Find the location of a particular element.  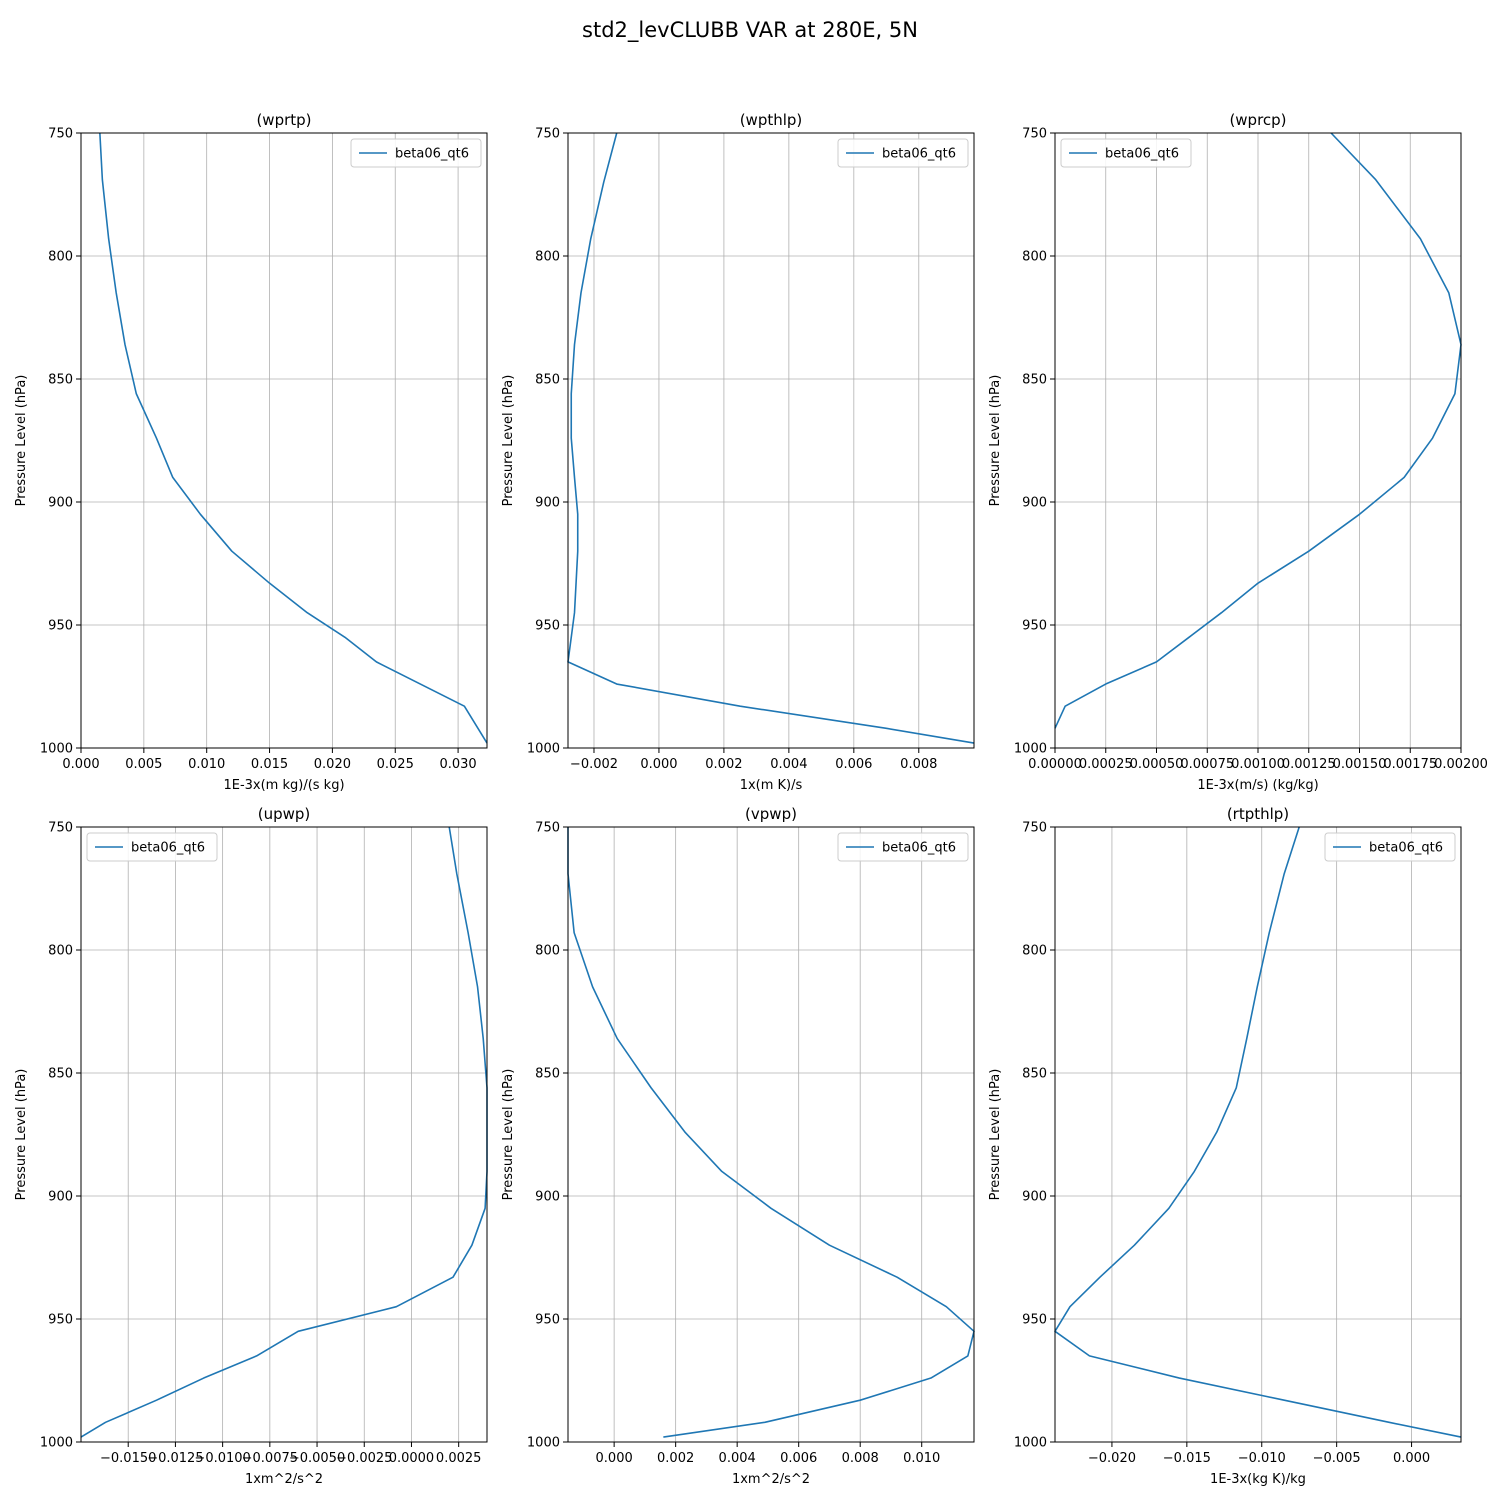

x-tick-label-0: 0.00000 is located at coordinates (1055, 764).